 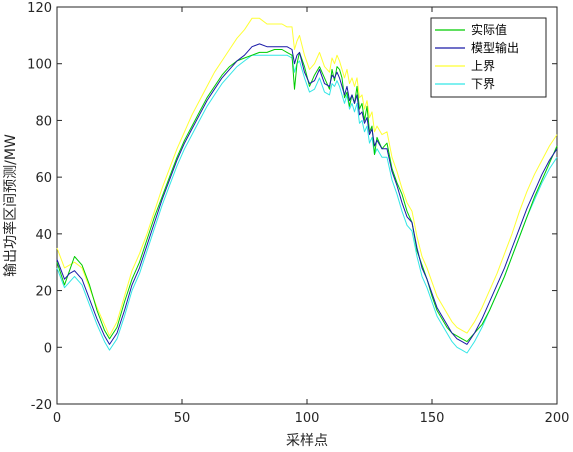 What do you see at coordinates (48, 348) in the screenshot?
I see `y-tick-label: 0` at bounding box center [48, 348].